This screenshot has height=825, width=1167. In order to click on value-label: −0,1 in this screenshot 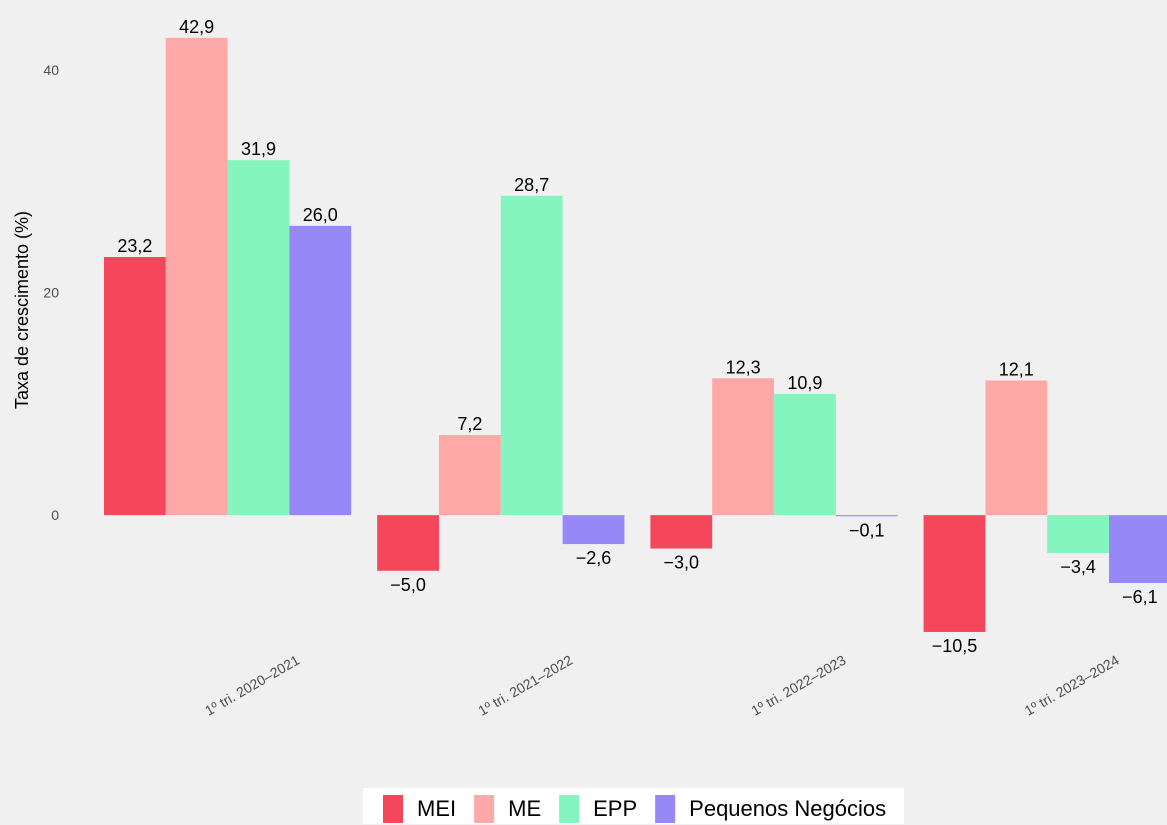, I will do `click(867, 530)`.